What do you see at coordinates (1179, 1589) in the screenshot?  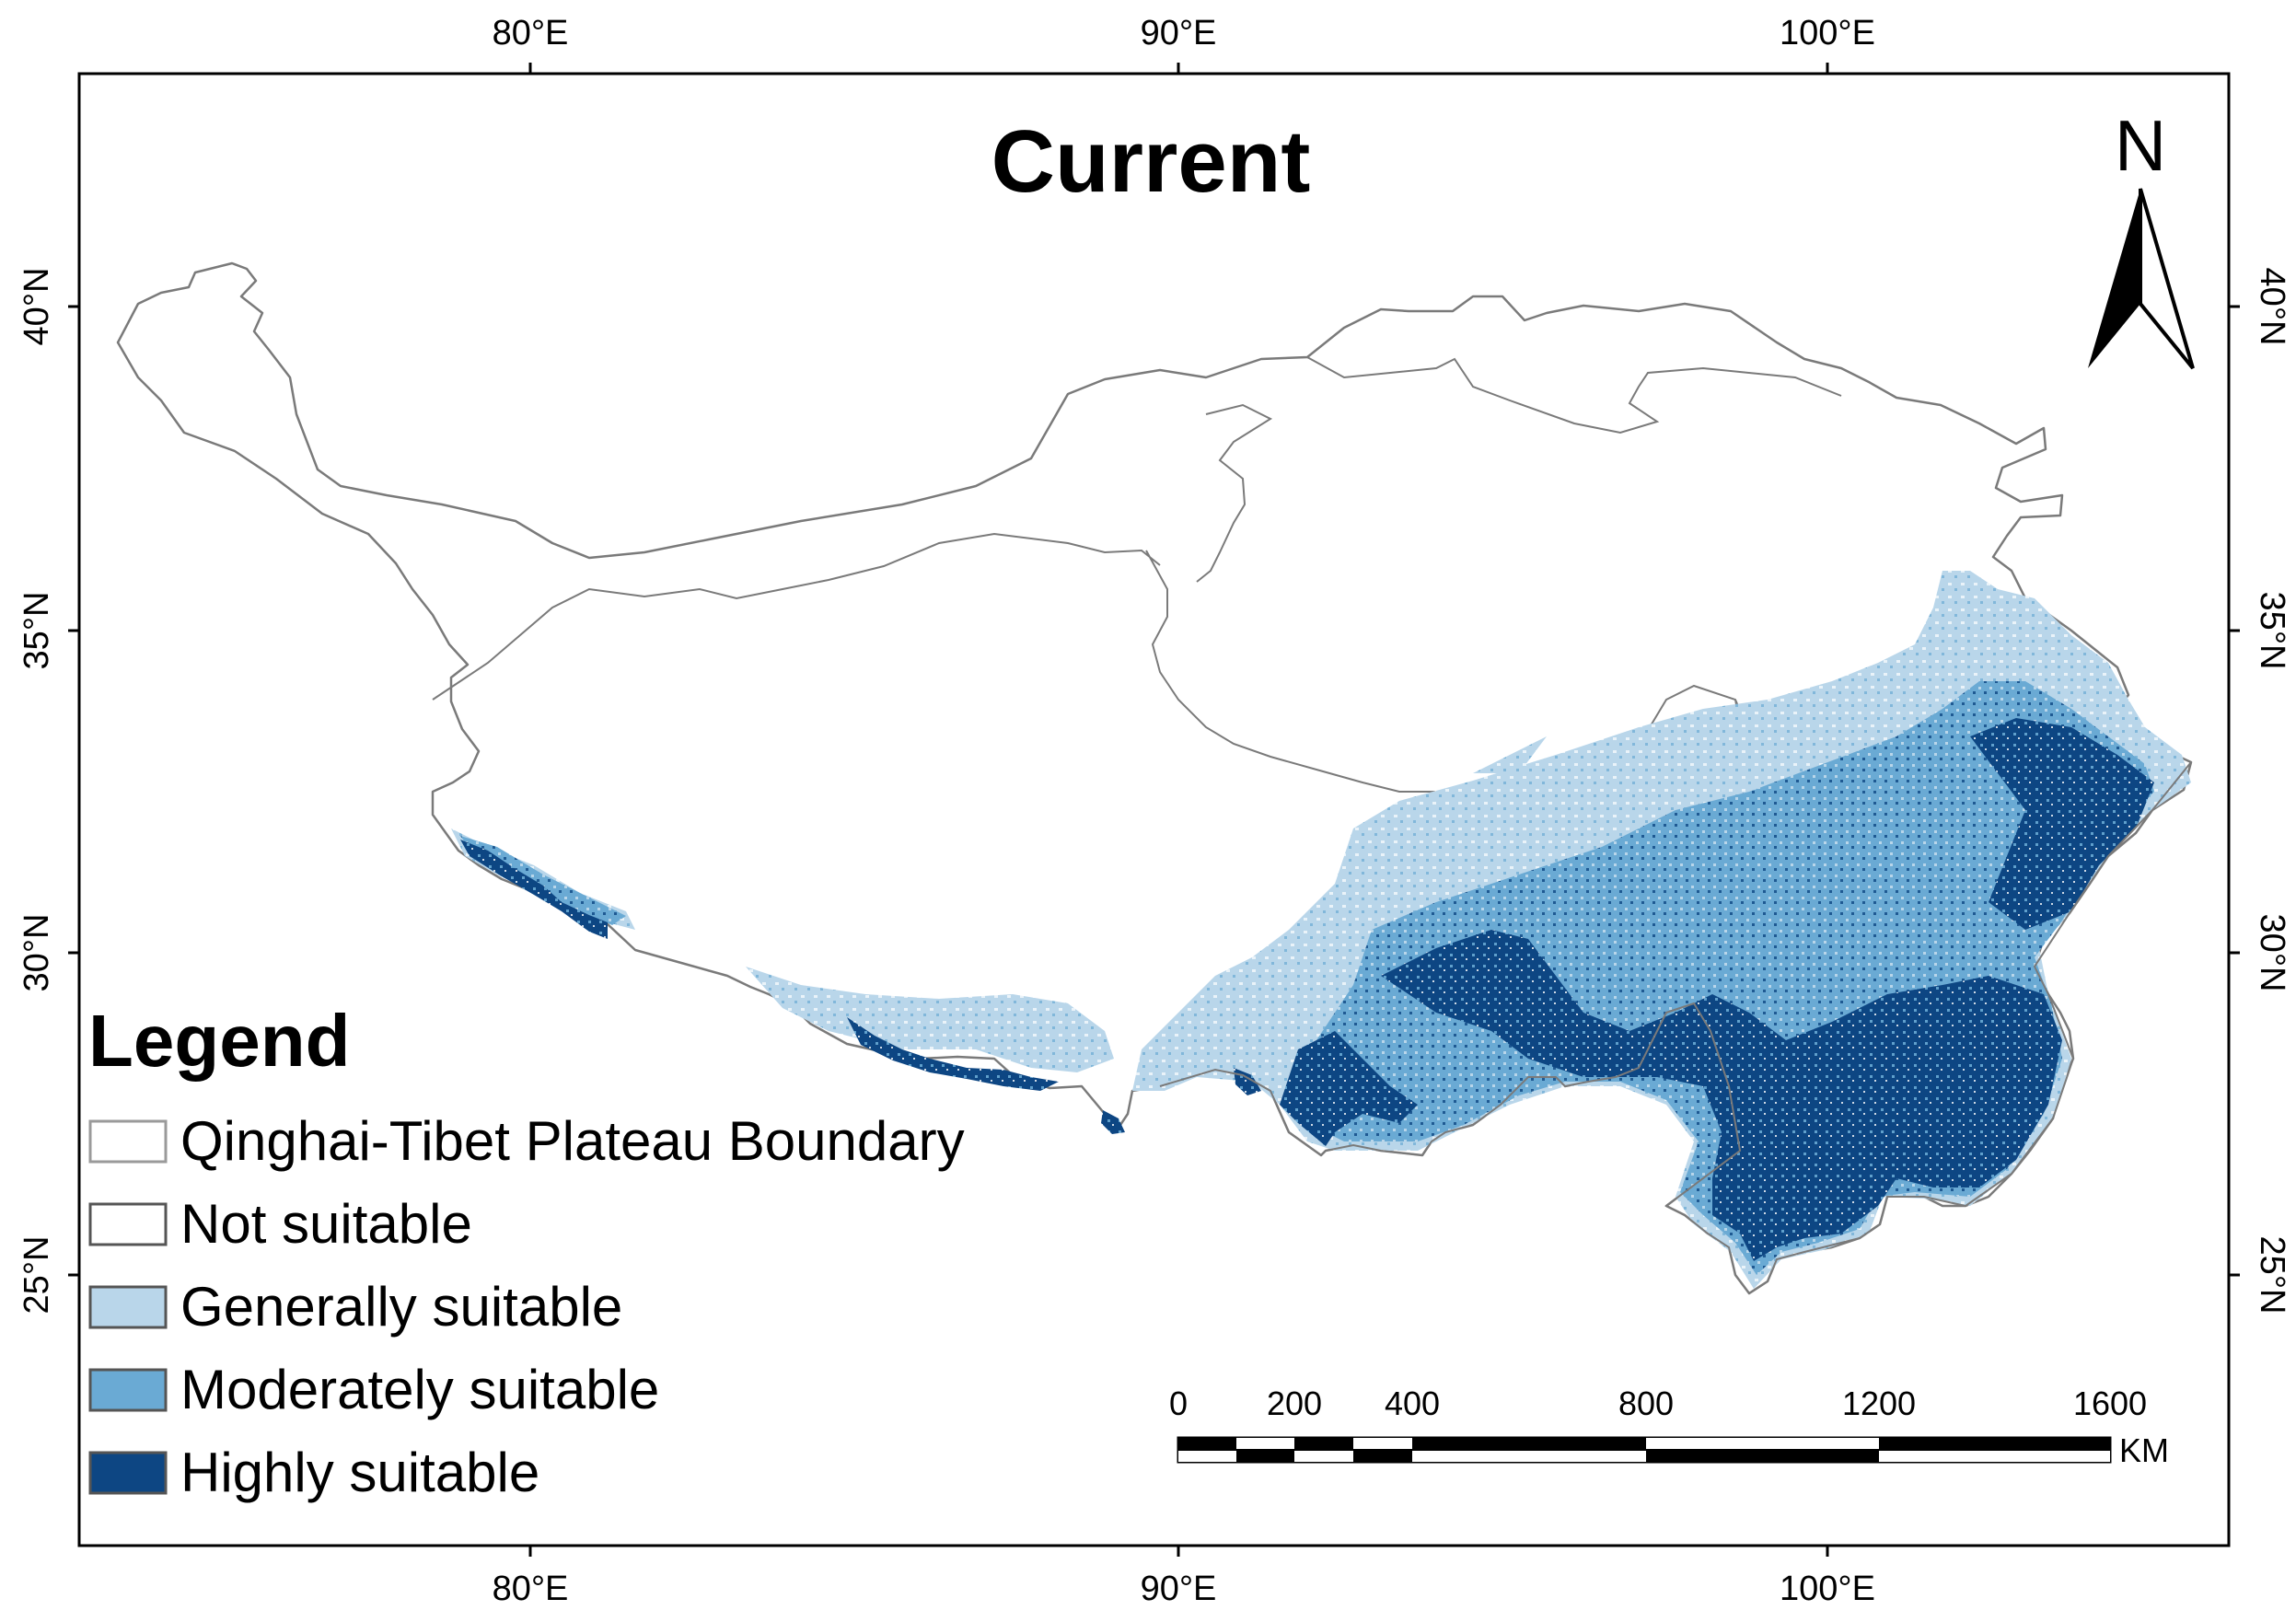 I see `lon-tick-bottom-90: 90°E` at bounding box center [1179, 1589].